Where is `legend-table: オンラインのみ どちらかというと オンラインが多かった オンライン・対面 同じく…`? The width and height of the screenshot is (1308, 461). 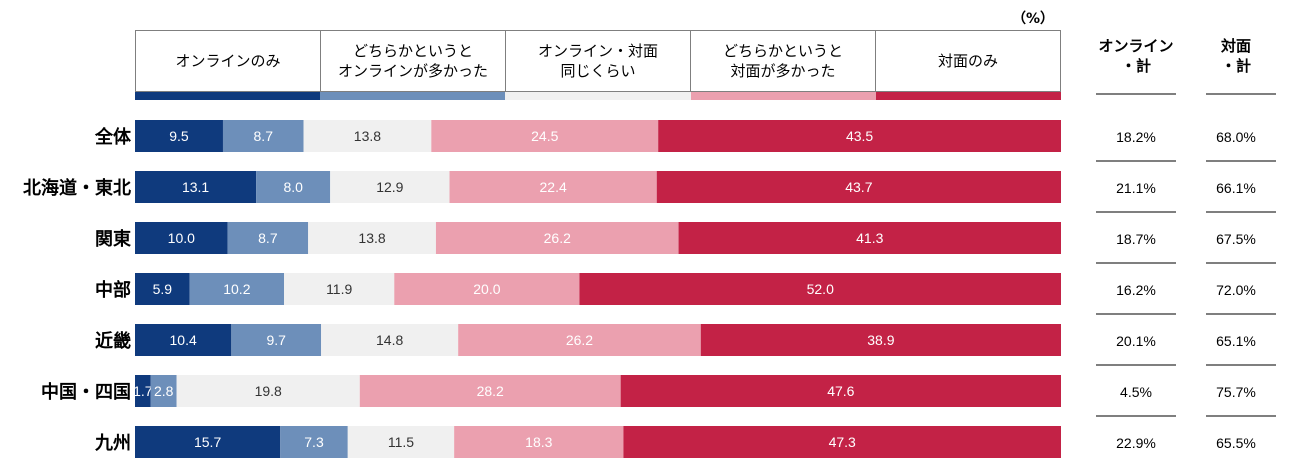 legend-table: オンラインのみ どちらかというと オンラインが多かった オンライン・対面 同じく… is located at coordinates (598, 61).